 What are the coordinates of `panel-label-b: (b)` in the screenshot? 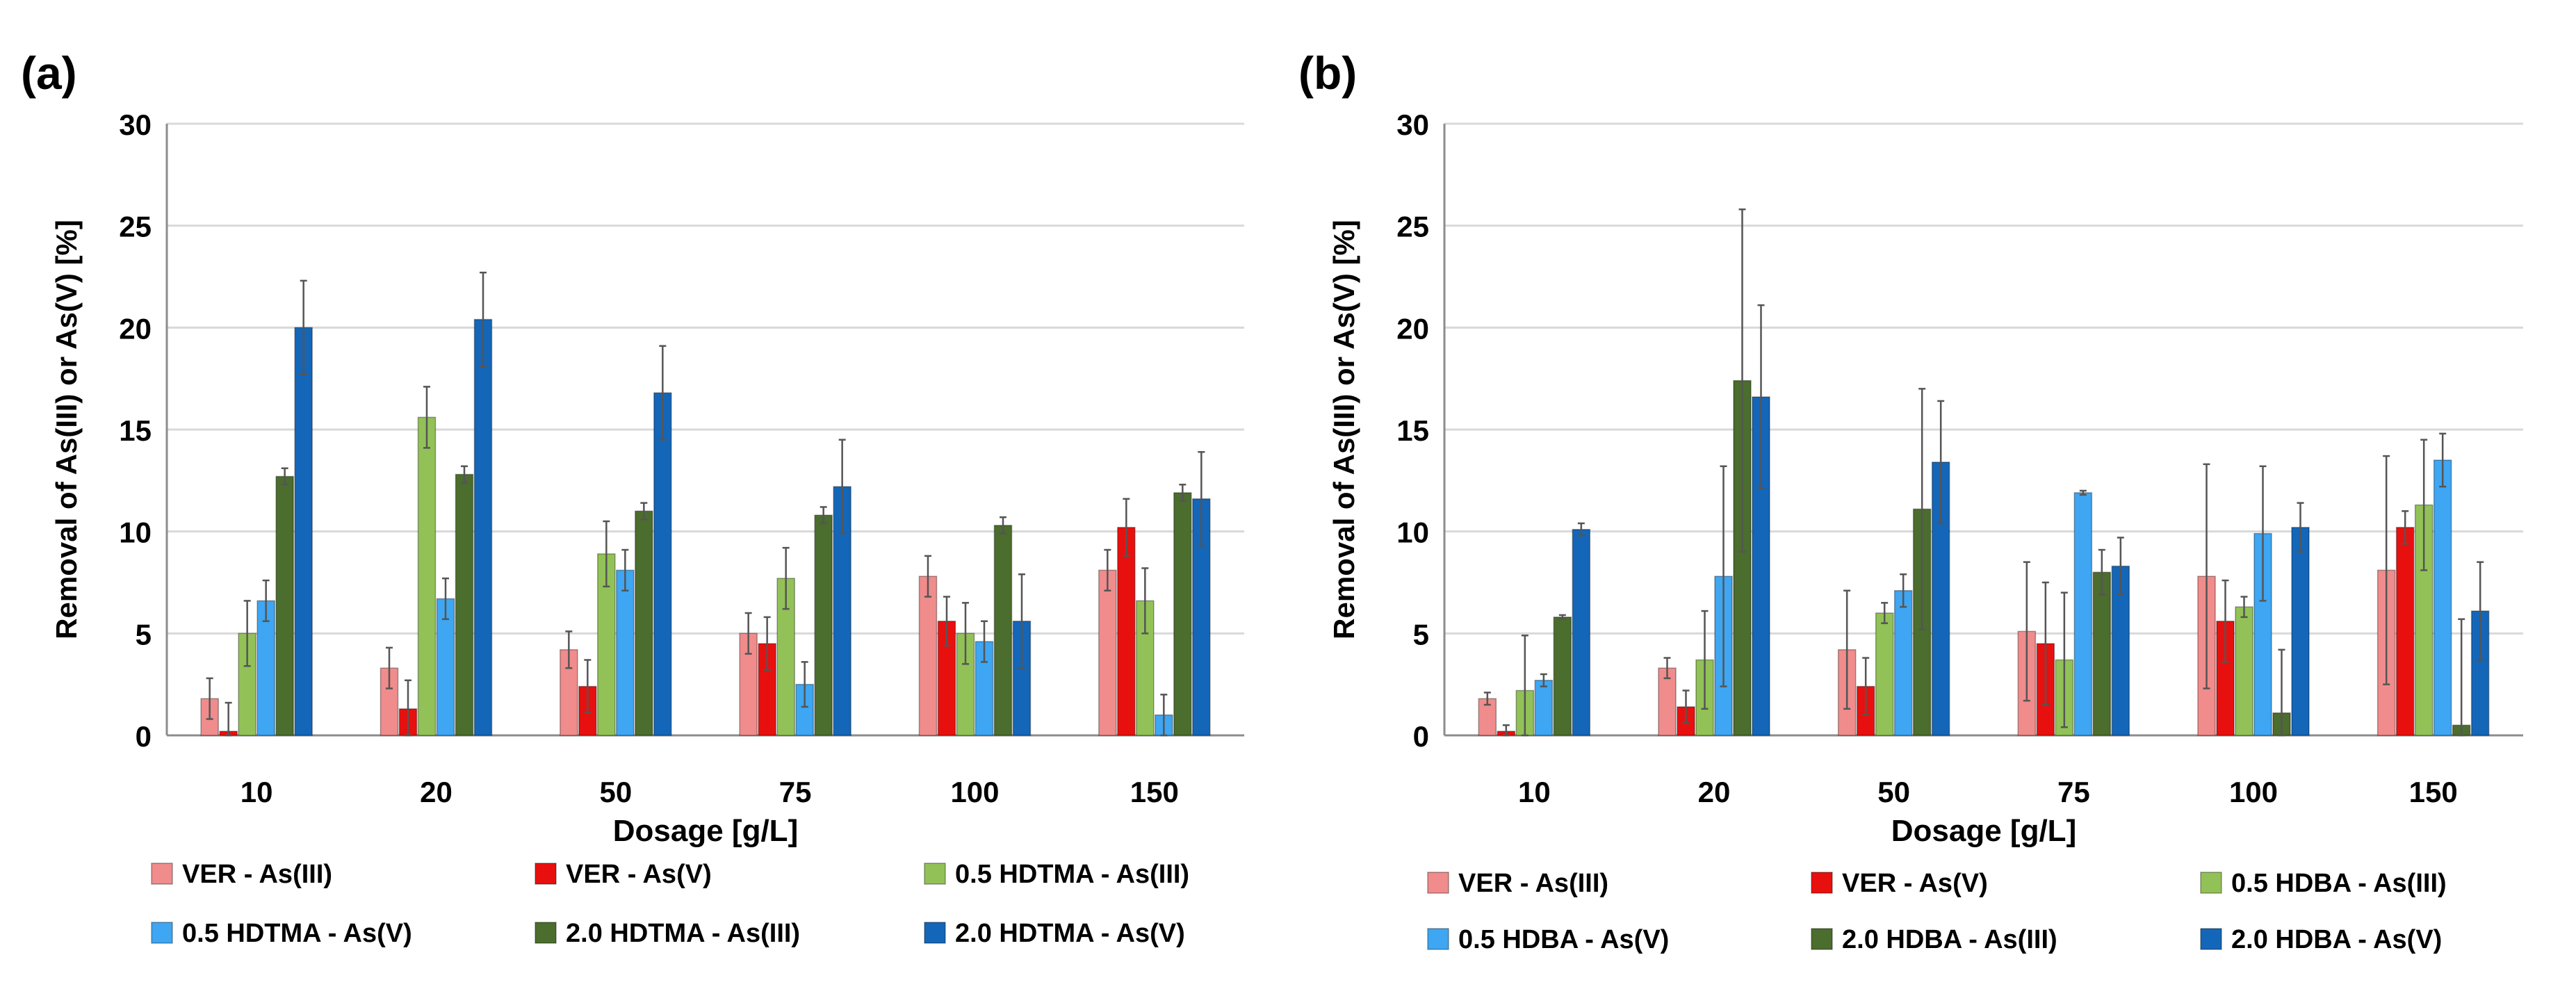 It's located at (1327, 73).